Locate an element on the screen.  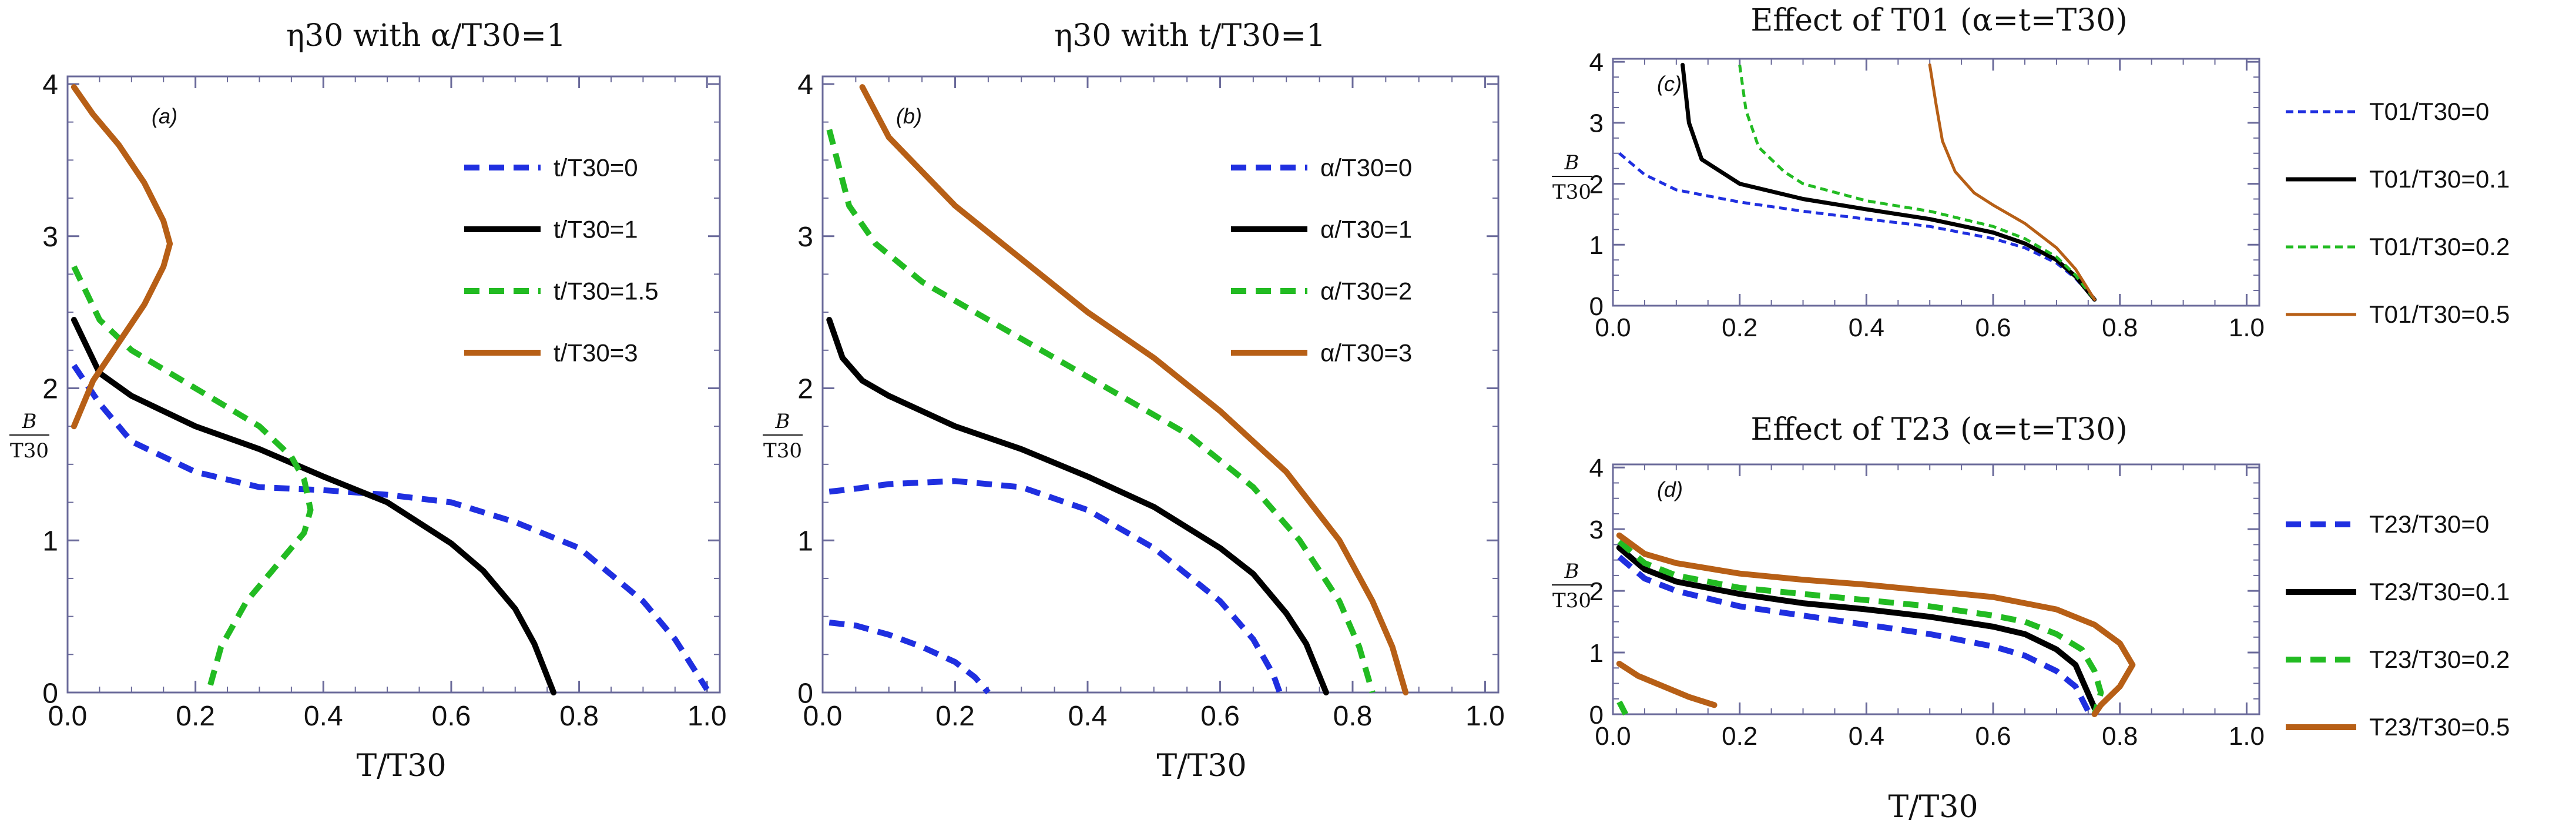
legend-label-b-2: α/T30=1 is located at coordinates (1366, 229).